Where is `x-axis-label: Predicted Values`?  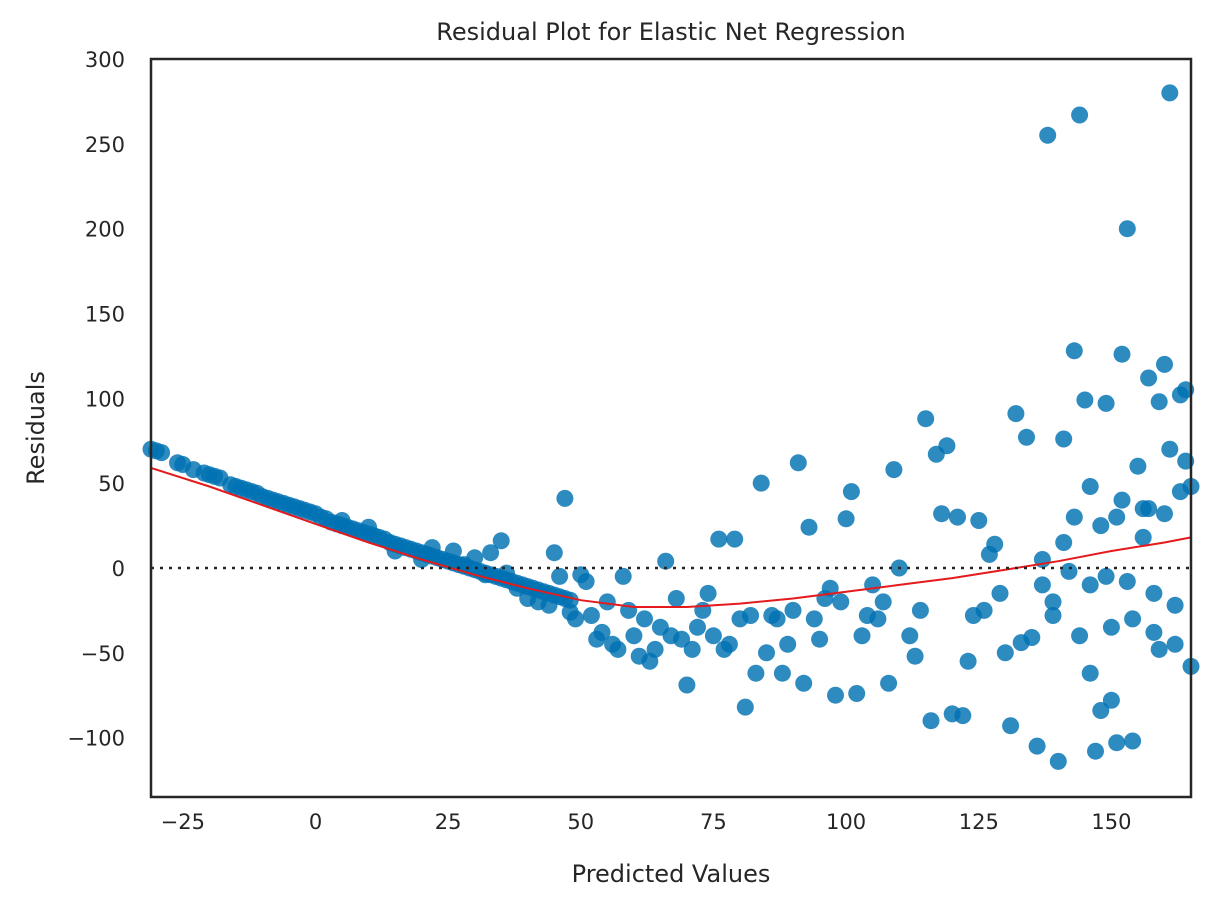 x-axis-label: Predicted Values is located at coordinates (671, 874).